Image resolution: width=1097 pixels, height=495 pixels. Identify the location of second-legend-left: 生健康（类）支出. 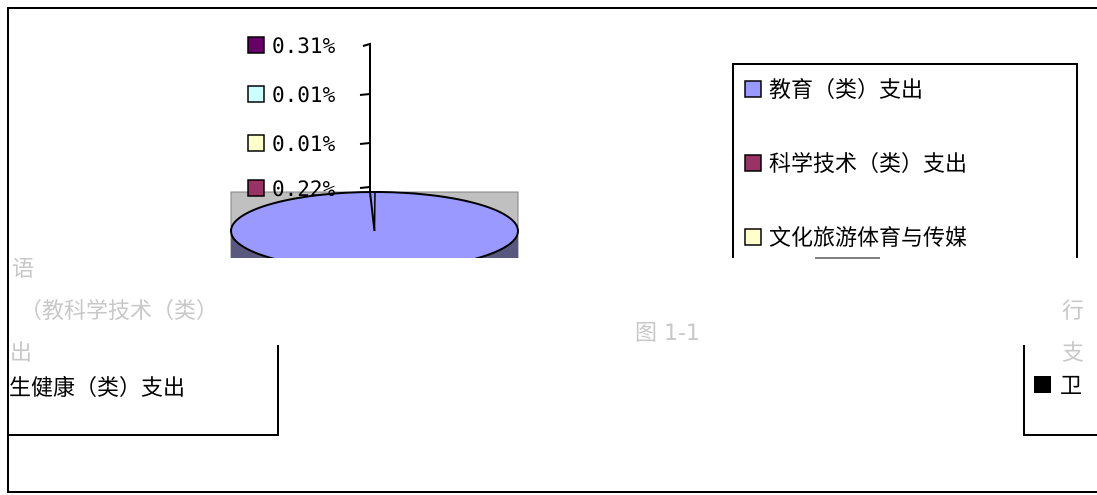
(144, 390).